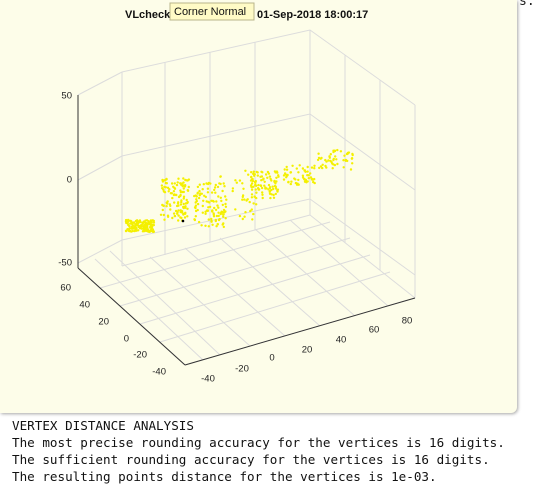  I want to click on console-fragment: s., so click(527, 4).